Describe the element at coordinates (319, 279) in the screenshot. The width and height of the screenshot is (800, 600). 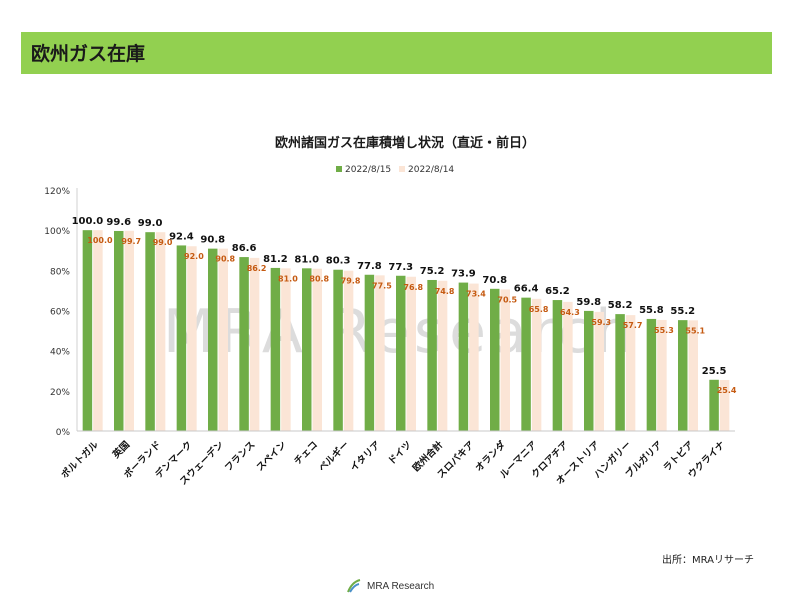
I see `data-label-prev: 80.8` at that location.